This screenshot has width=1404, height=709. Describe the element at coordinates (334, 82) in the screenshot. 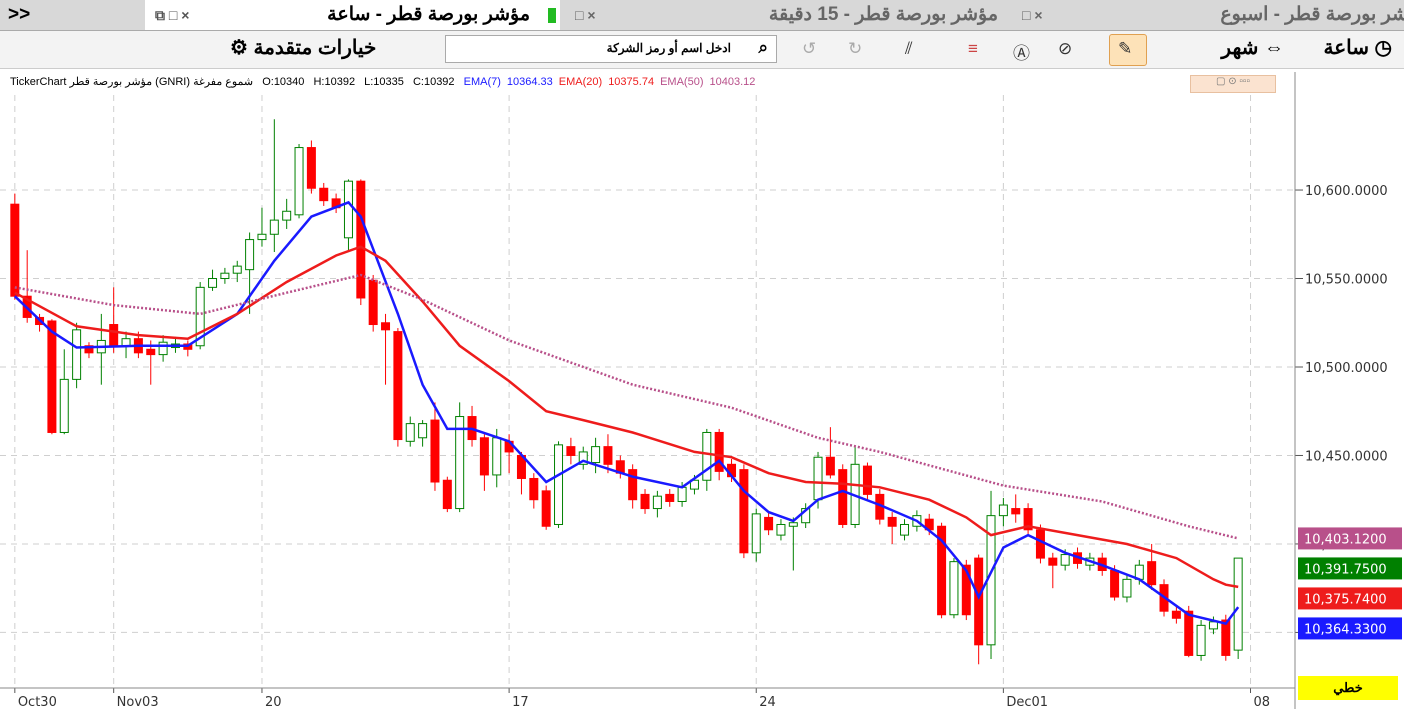

I see `info-high: H:10392` at that location.